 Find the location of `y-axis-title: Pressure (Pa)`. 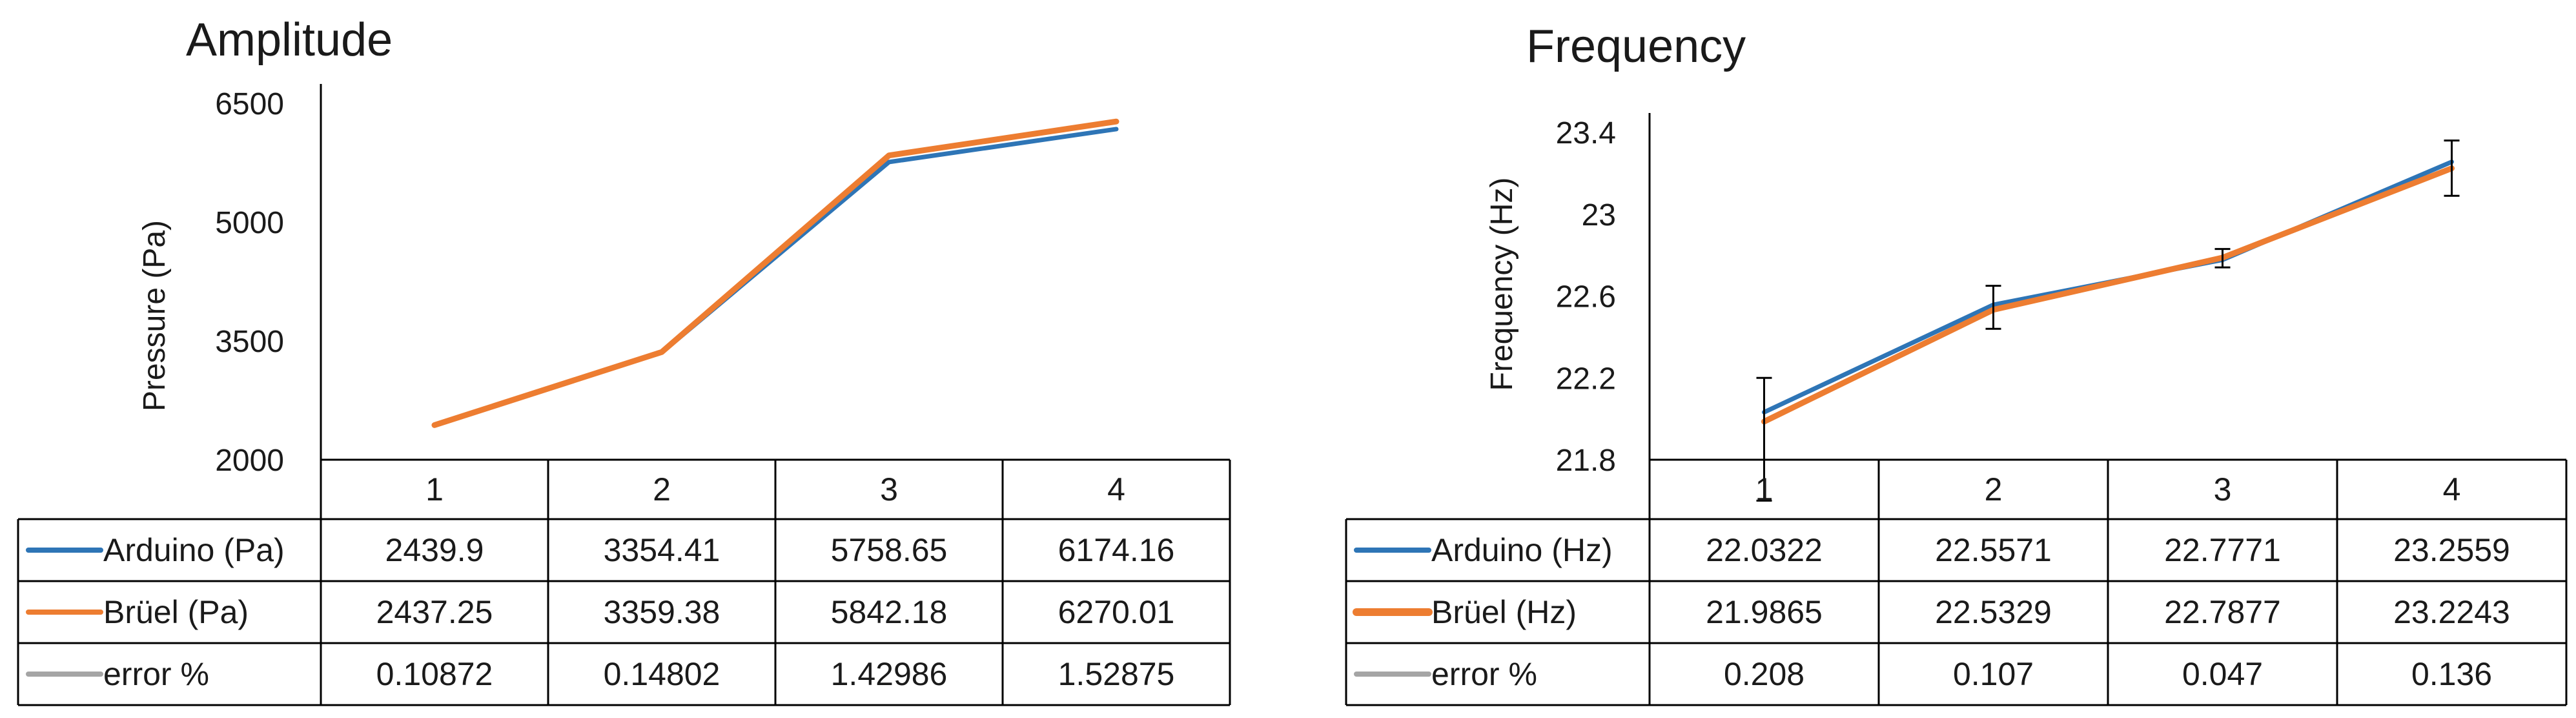

y-axis-title: Pressure (Pa) is located at coordinates (155, 315).